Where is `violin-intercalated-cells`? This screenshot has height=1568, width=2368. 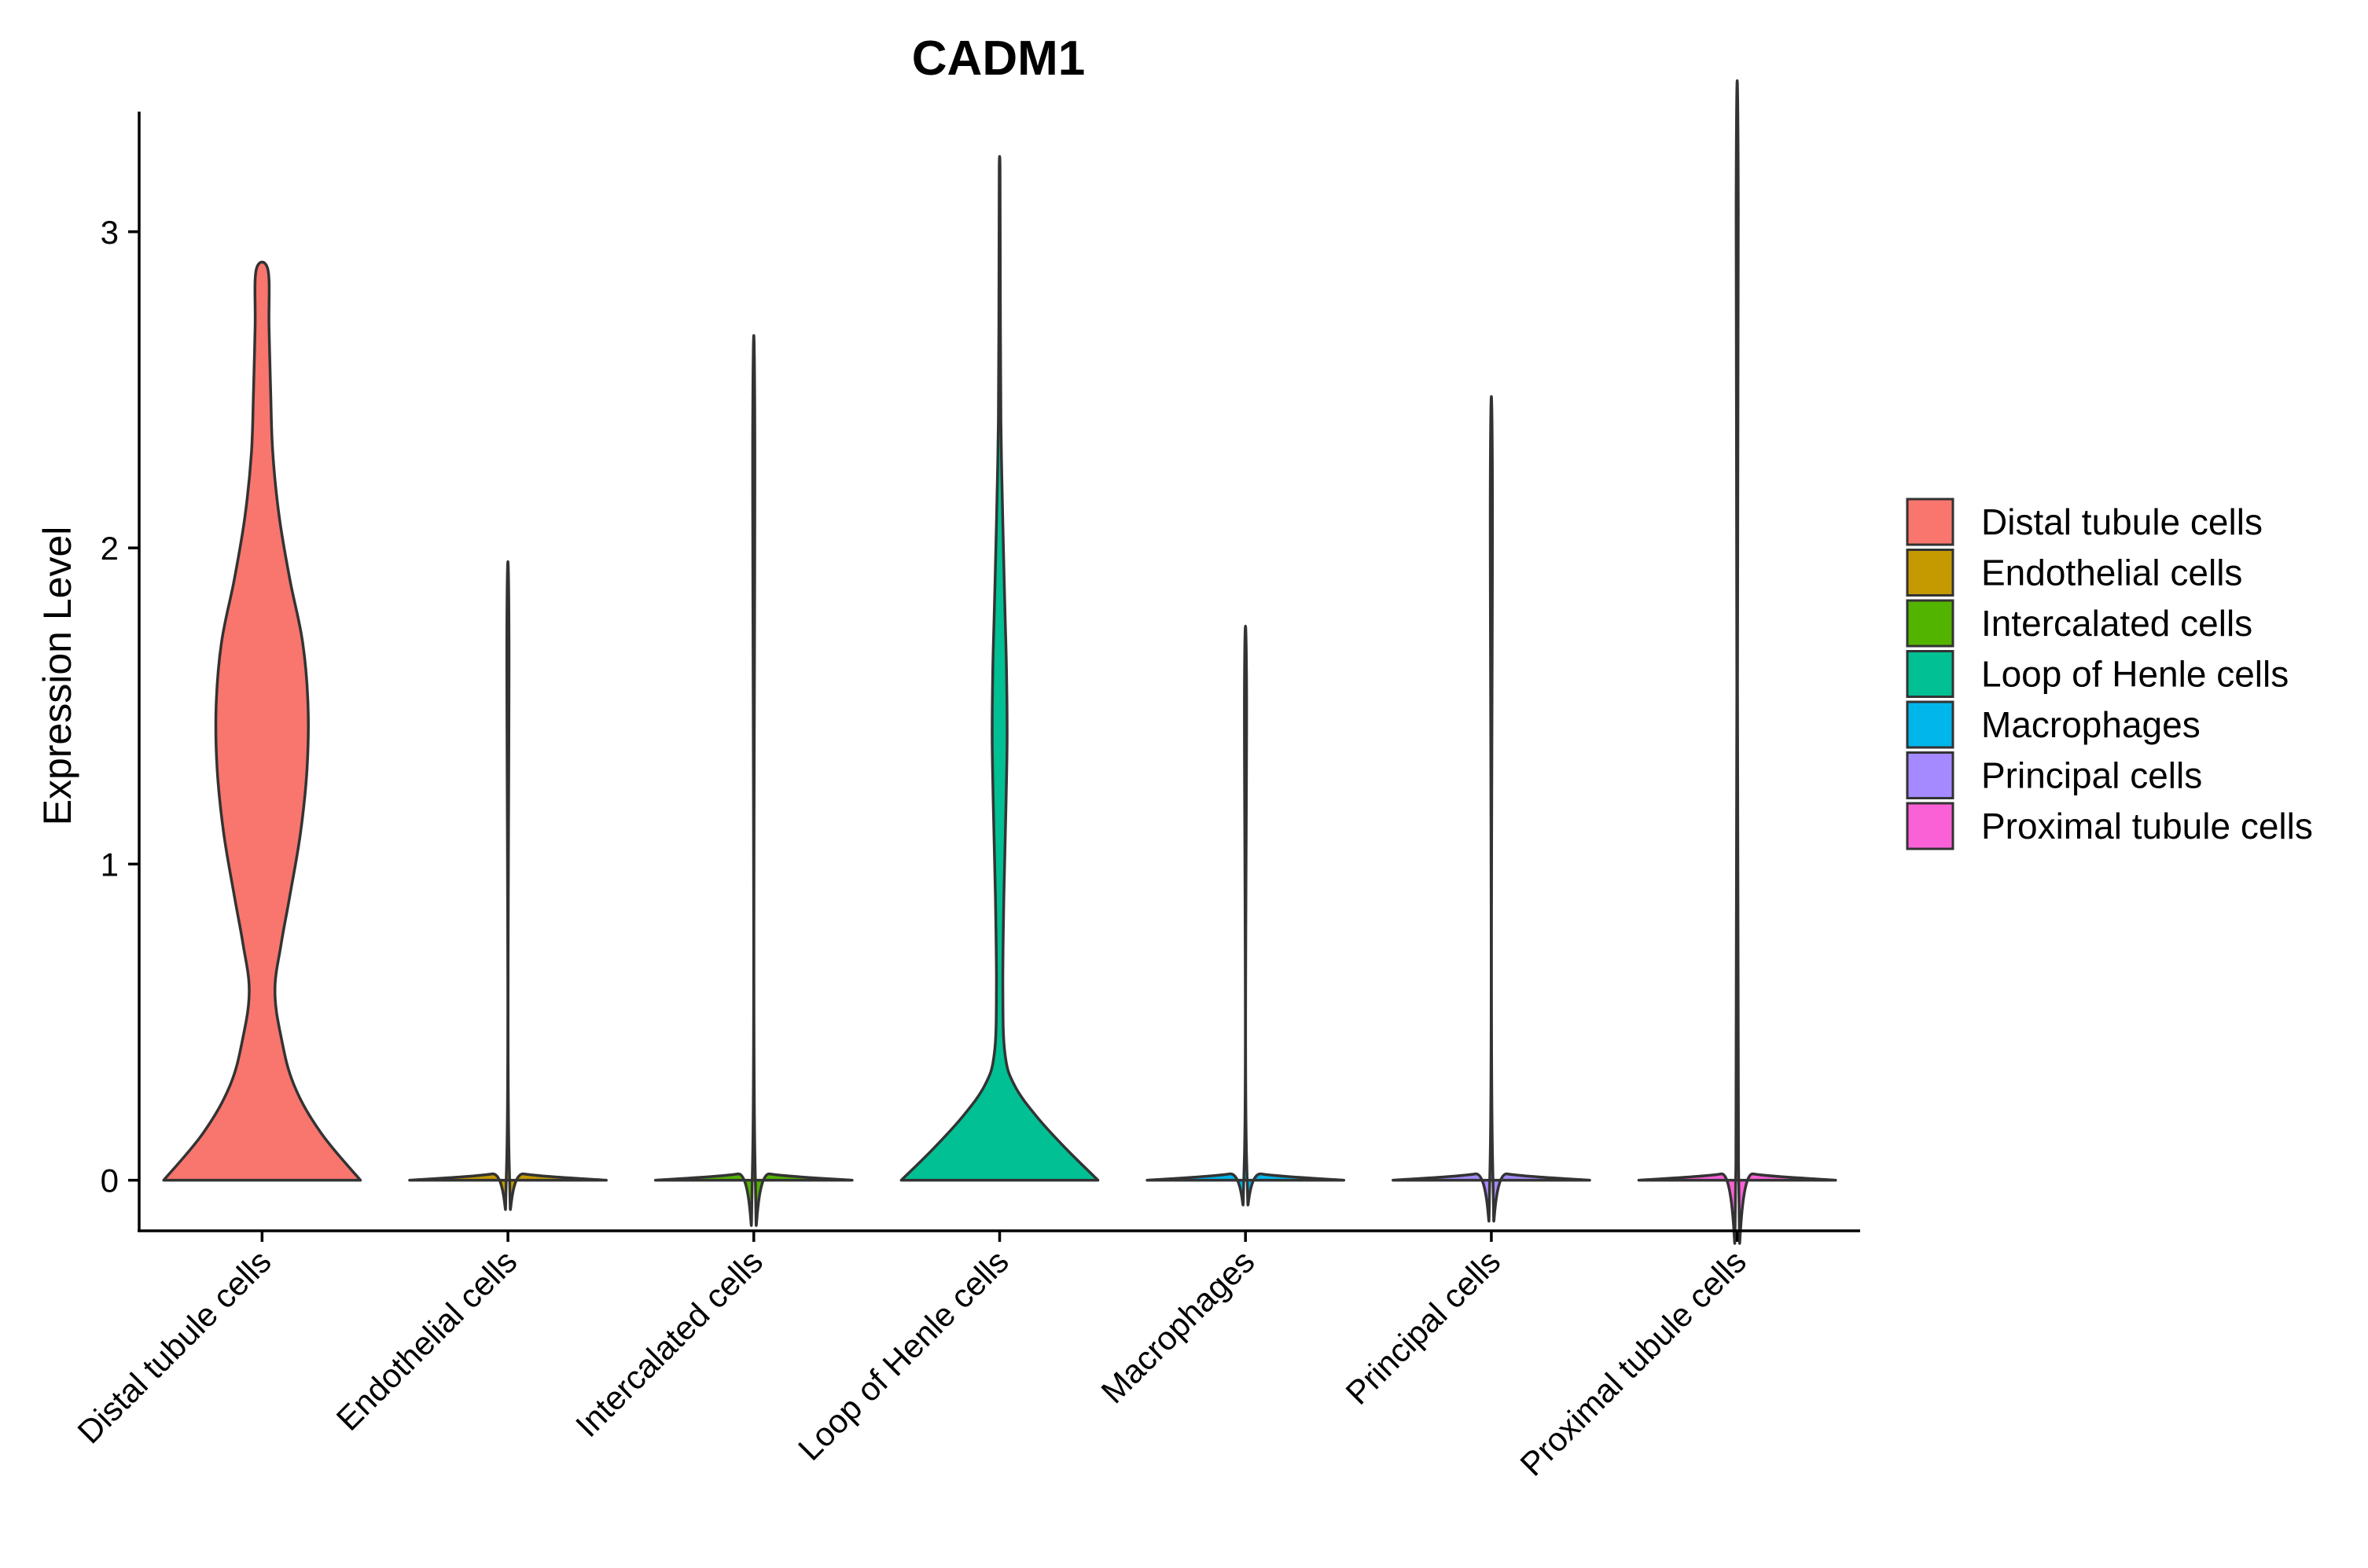
violin-intercalated-cells is located at coordinates (753, 780).